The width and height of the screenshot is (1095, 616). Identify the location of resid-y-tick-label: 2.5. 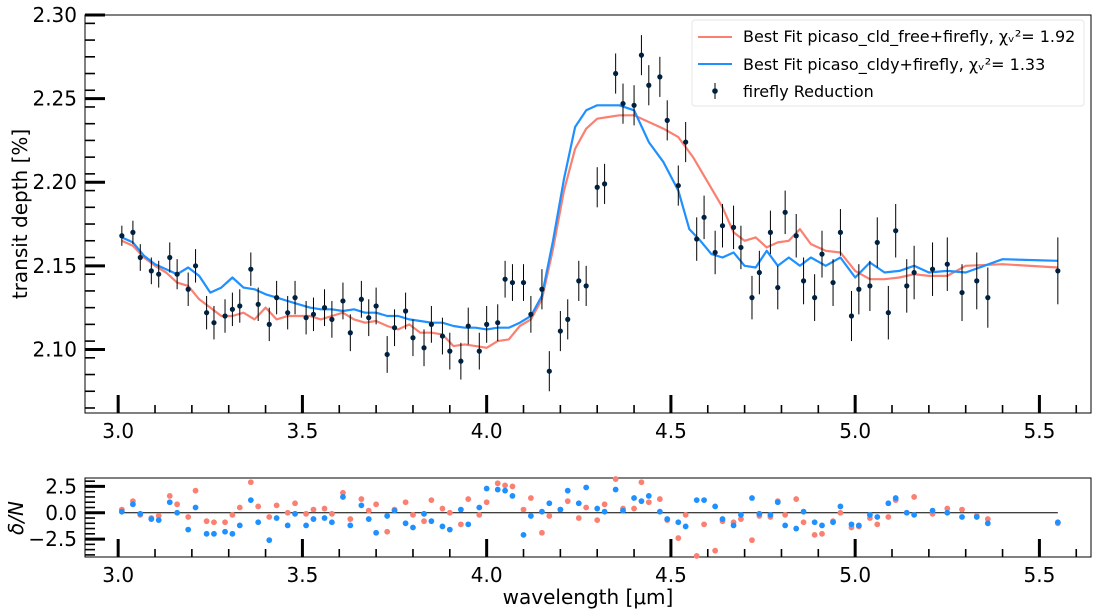
(61, 486).